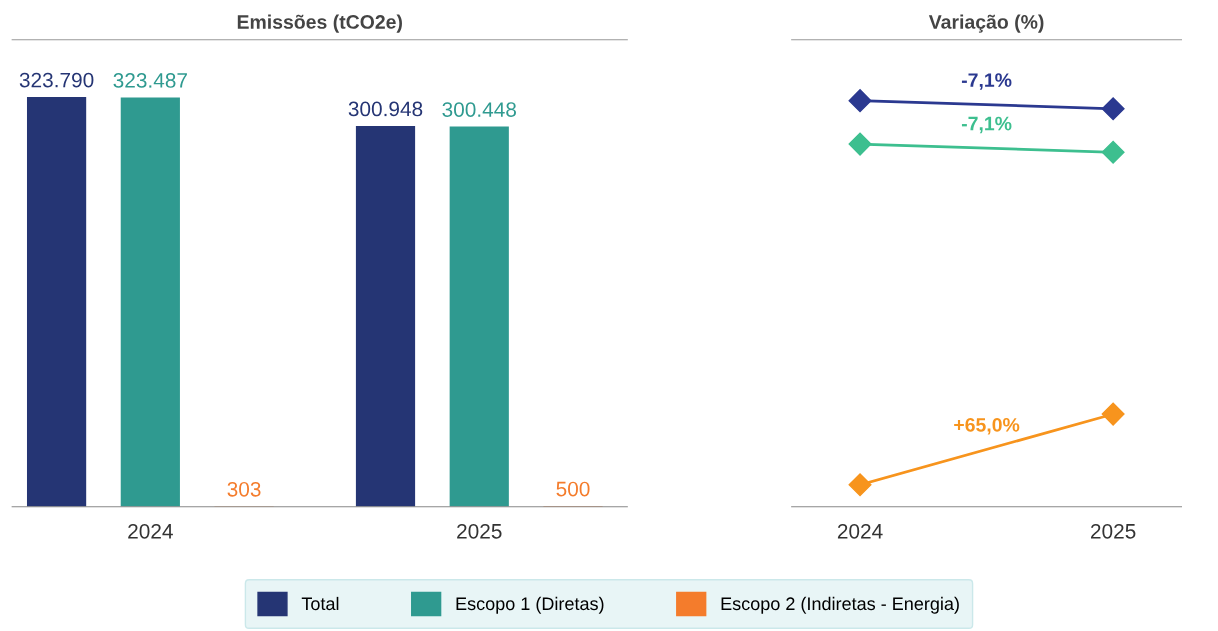 The width and height of the screenshot is (1218, 631). I want to click on legend-label: Escopo 1 (Diretas), so click(530, 605).